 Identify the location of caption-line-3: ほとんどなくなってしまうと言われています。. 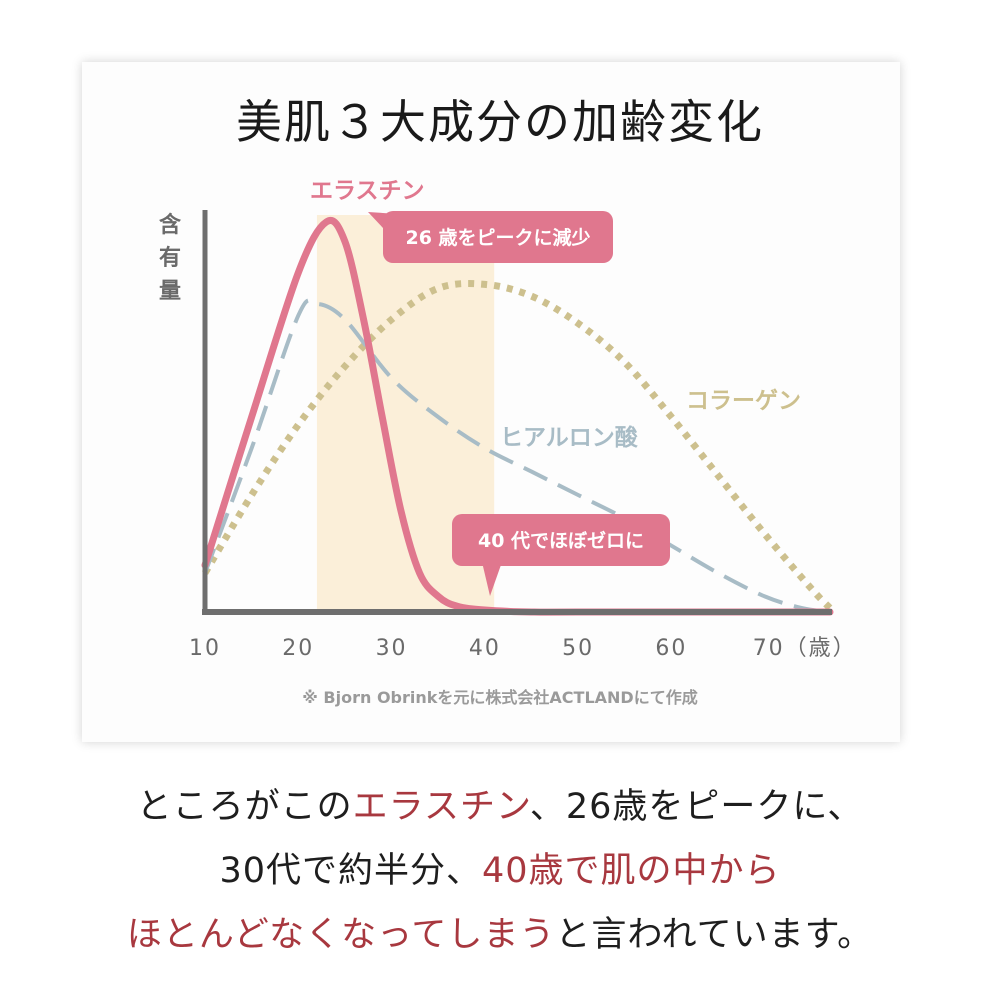
(500, 931).